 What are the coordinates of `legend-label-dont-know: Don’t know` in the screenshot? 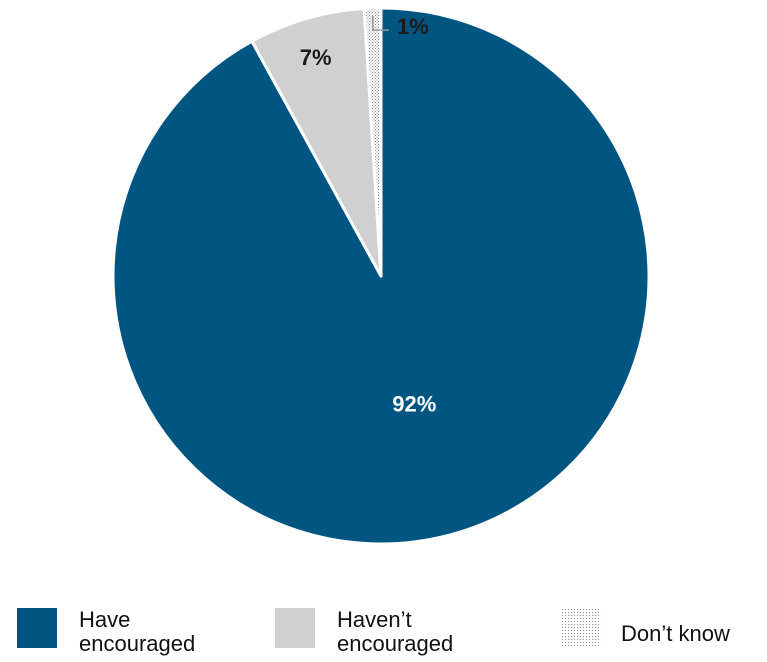 It's located at (675, 634).